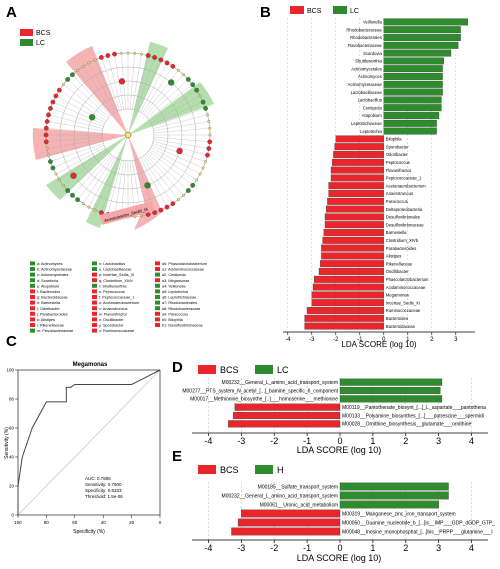  I want to click on taxa-key-item: a: Actinomyces, so click(50, 264).